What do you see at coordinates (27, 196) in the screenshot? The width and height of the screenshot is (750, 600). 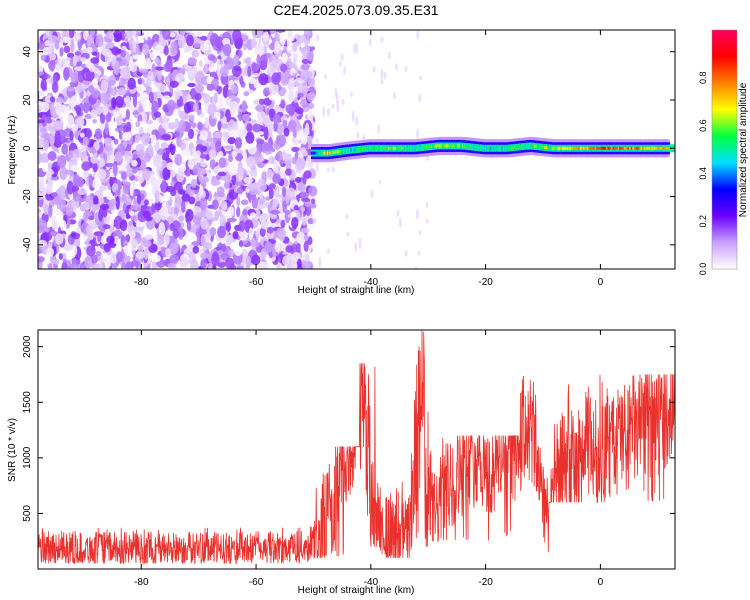 I see `y-tick-label: -20` at bounding box center [27, 196].